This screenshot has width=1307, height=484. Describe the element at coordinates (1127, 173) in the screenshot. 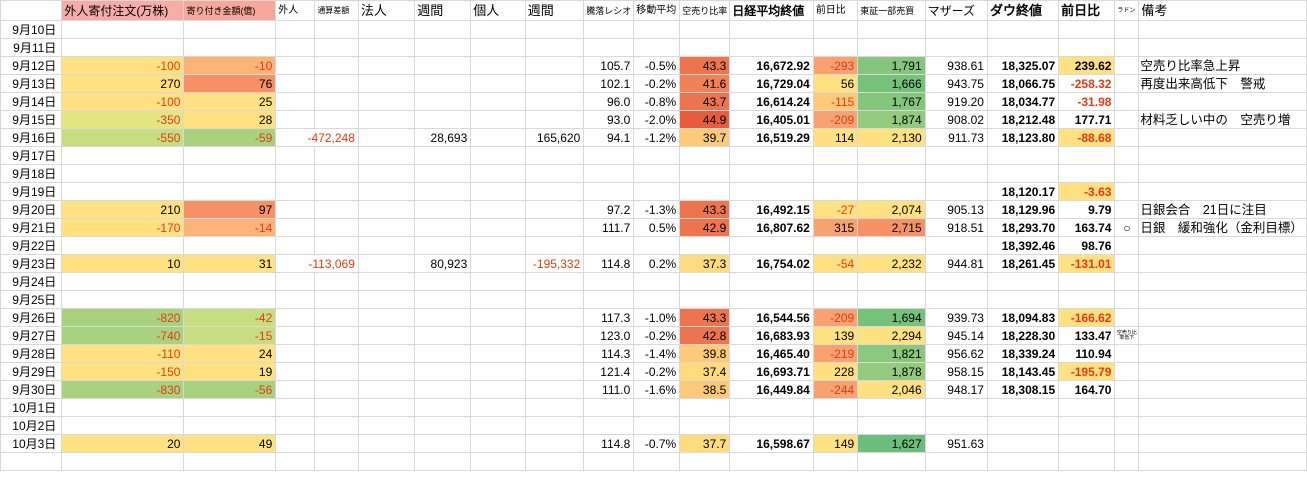

I see `cell-radon` at that location.